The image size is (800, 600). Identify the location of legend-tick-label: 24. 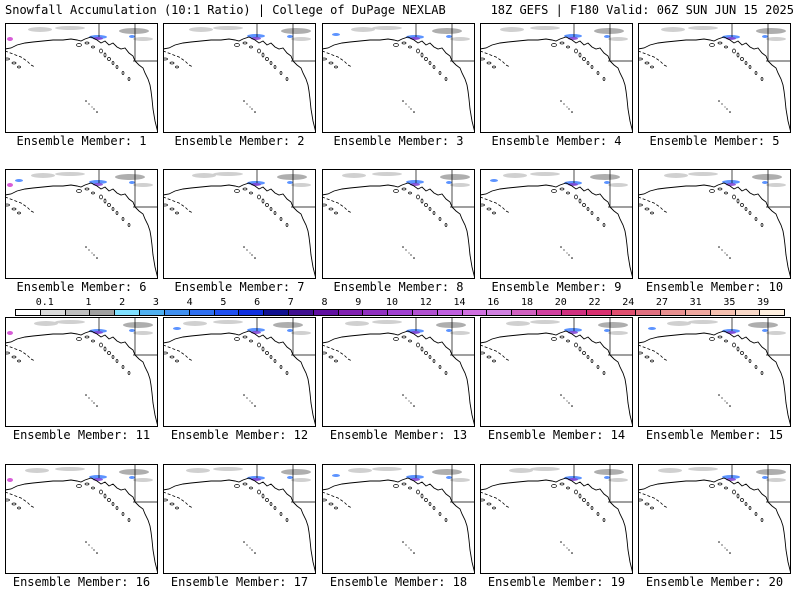
(628, 302).